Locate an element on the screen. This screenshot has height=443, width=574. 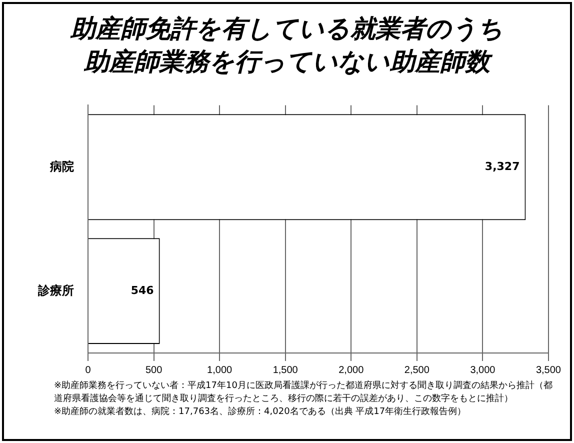
data-label: 3,327 is located at coordinates (502, 167).